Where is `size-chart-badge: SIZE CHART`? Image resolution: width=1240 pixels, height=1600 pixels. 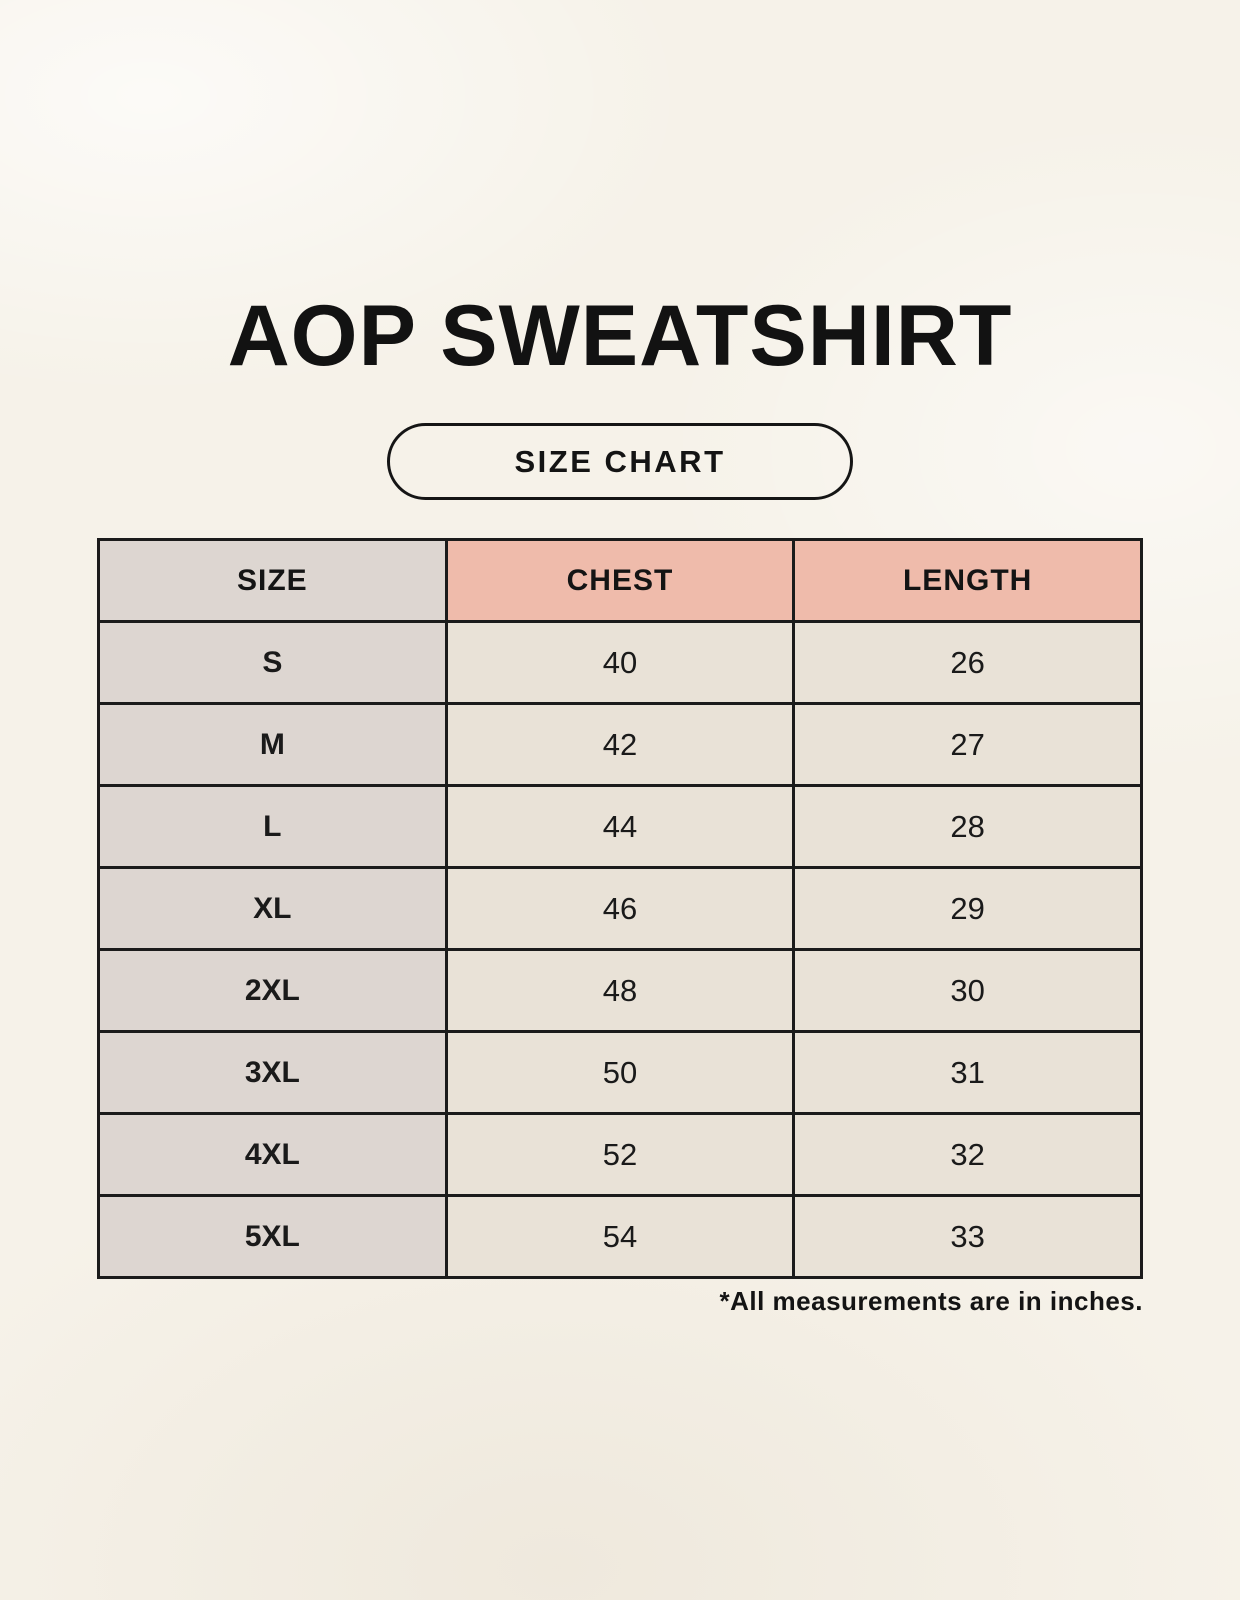
size-chart-badge: SIZE CHART is located at coordinates (620, 461).